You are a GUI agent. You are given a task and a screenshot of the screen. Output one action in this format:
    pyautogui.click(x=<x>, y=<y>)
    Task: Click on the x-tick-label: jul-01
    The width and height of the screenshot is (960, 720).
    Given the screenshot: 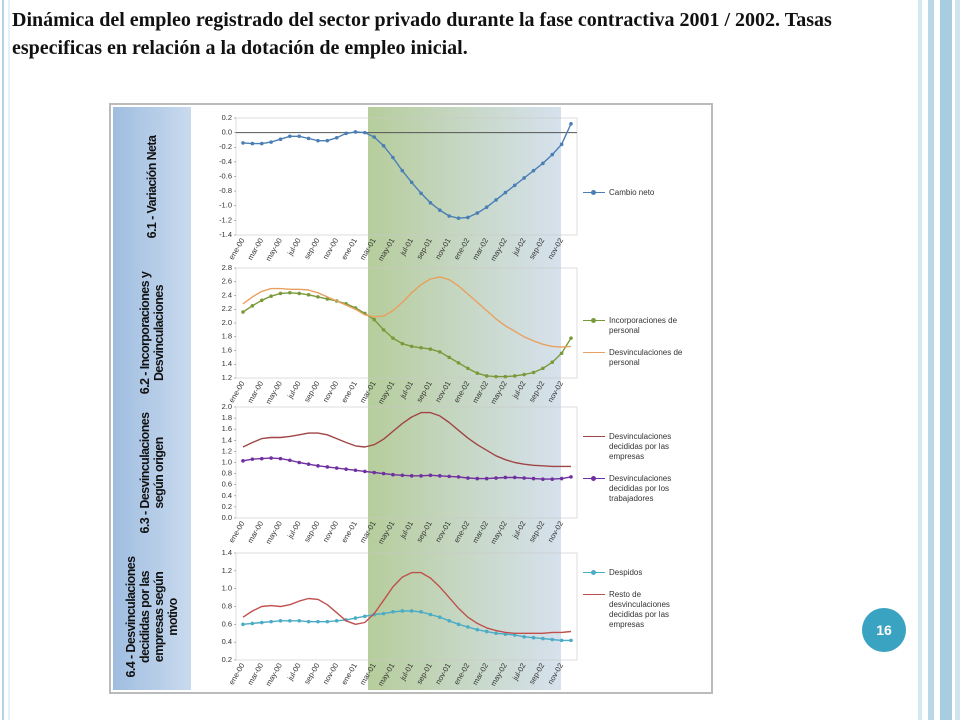 What is the action you would take?
    pyautogui.click(x=406, y=389)
    